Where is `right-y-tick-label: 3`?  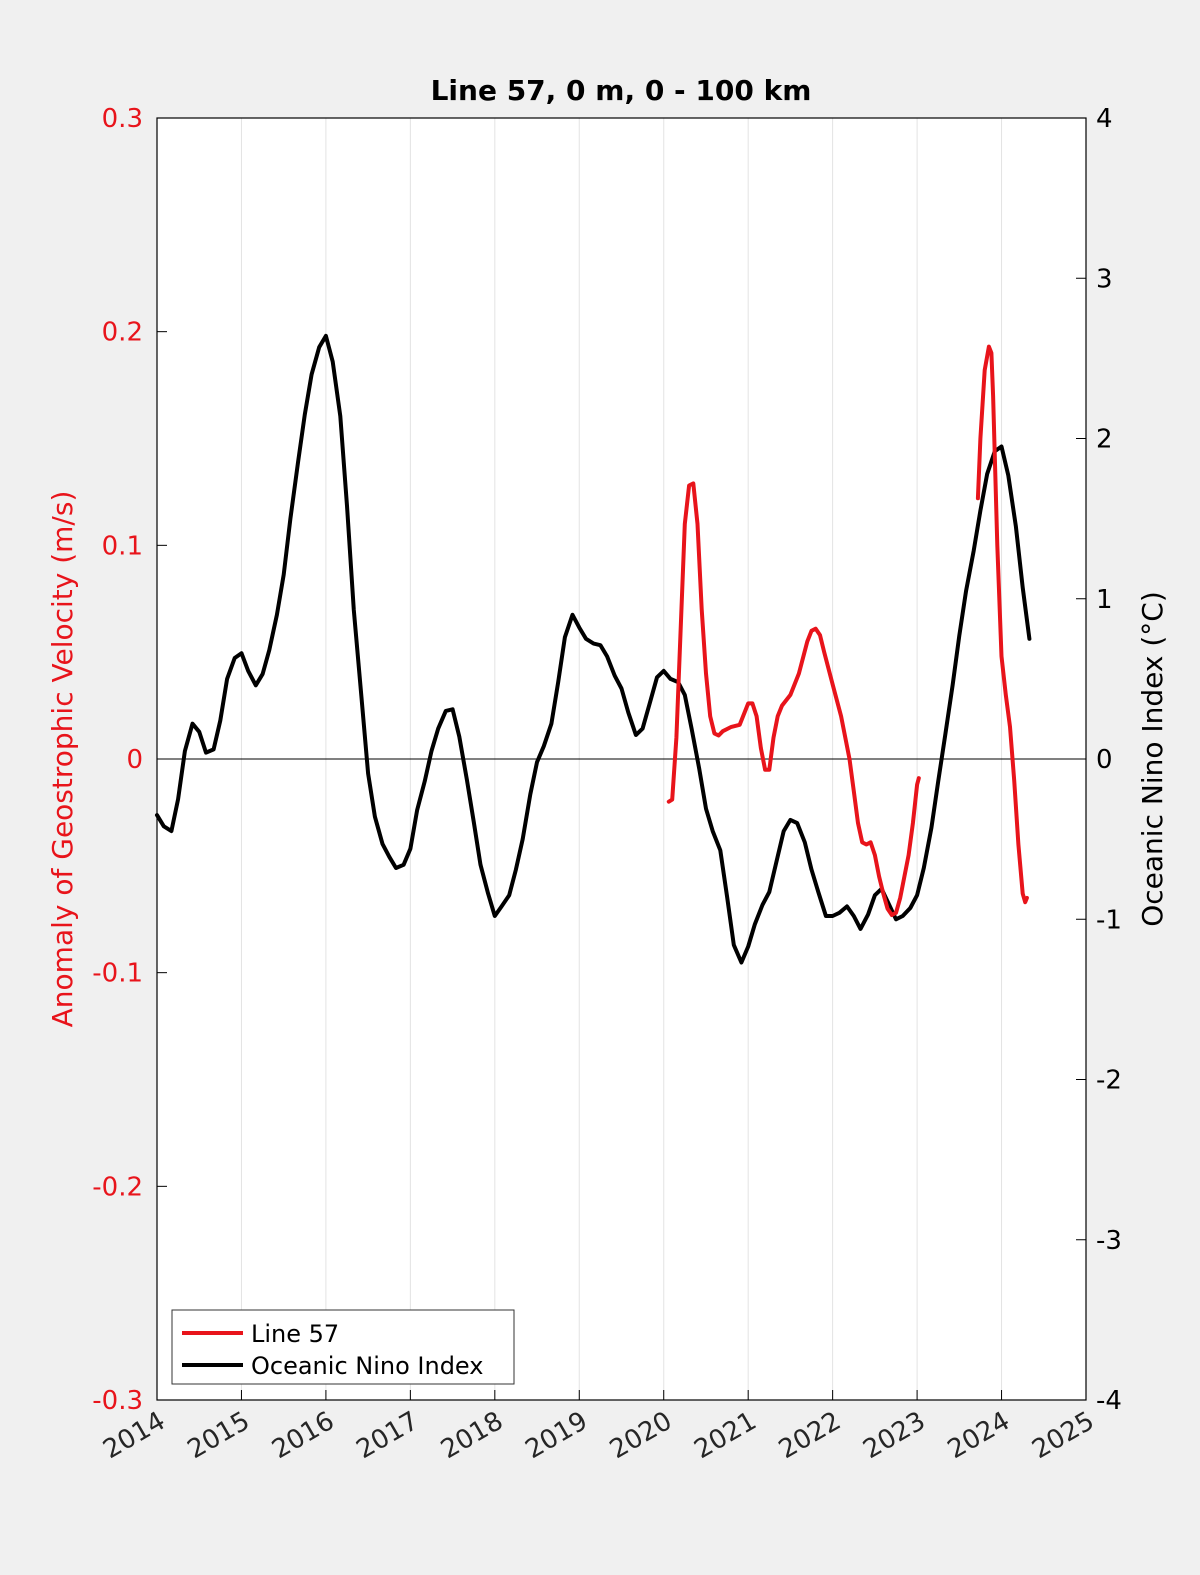 right-y-tick-label: 3 is located at coordinates (1104, 279).